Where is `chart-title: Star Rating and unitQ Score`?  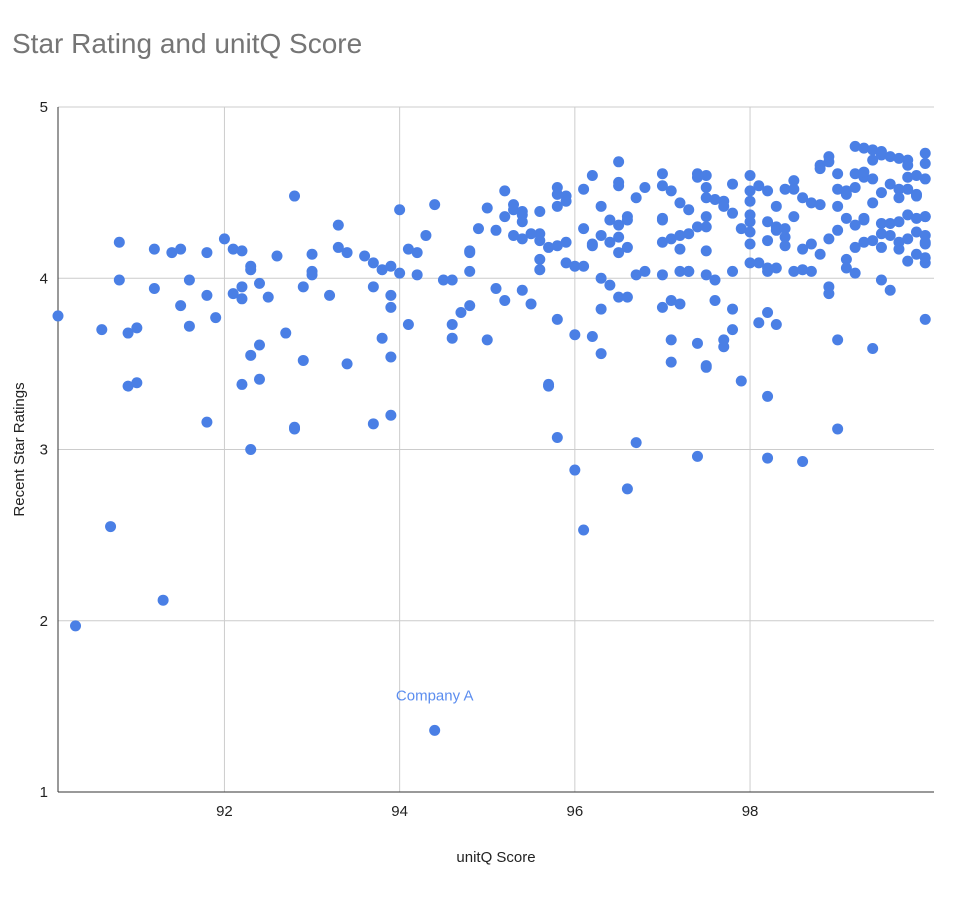
chart-title: Star Rating and unitQ Score is located at coordinates (187, 43).